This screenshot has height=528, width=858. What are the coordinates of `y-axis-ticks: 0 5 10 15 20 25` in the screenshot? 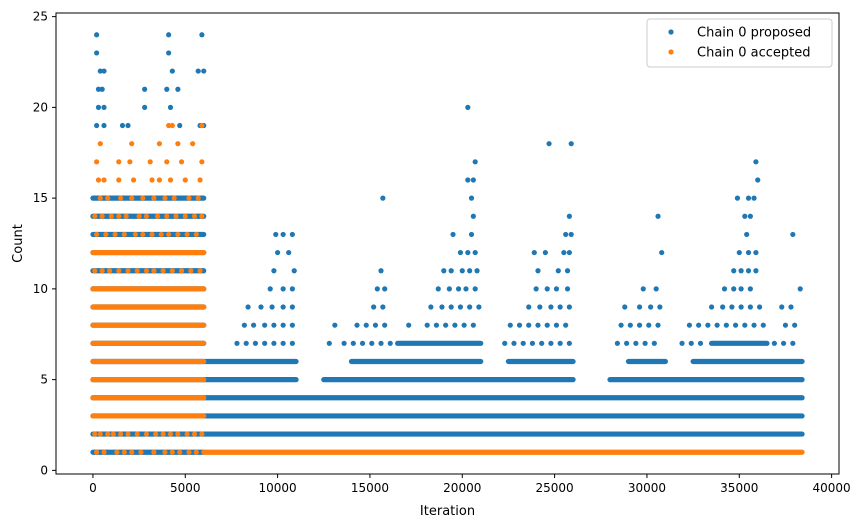 It's located at (44, 243).